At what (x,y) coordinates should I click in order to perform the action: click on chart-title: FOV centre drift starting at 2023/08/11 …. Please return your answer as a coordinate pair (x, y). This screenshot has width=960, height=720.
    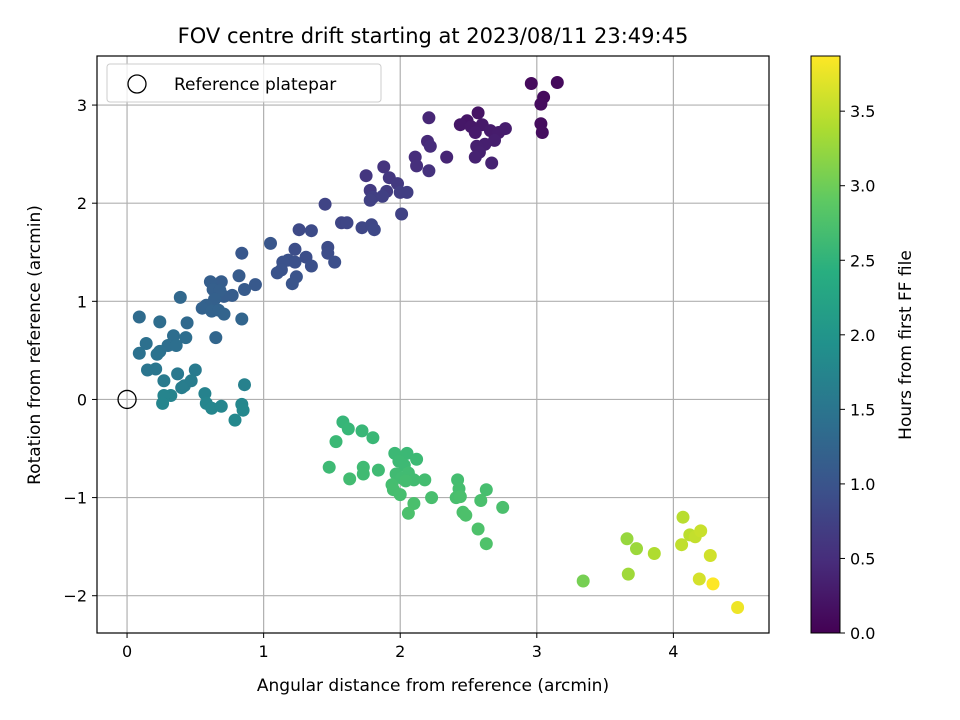
    Looking at the image, I should click on (433, 36).